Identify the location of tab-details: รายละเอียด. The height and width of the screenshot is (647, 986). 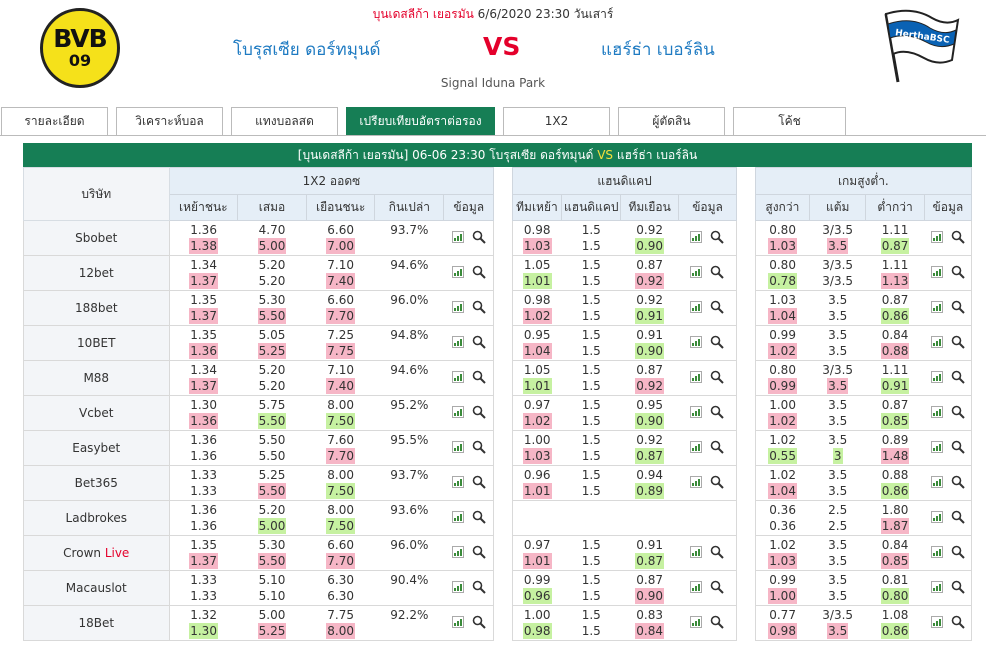
(54, 121).